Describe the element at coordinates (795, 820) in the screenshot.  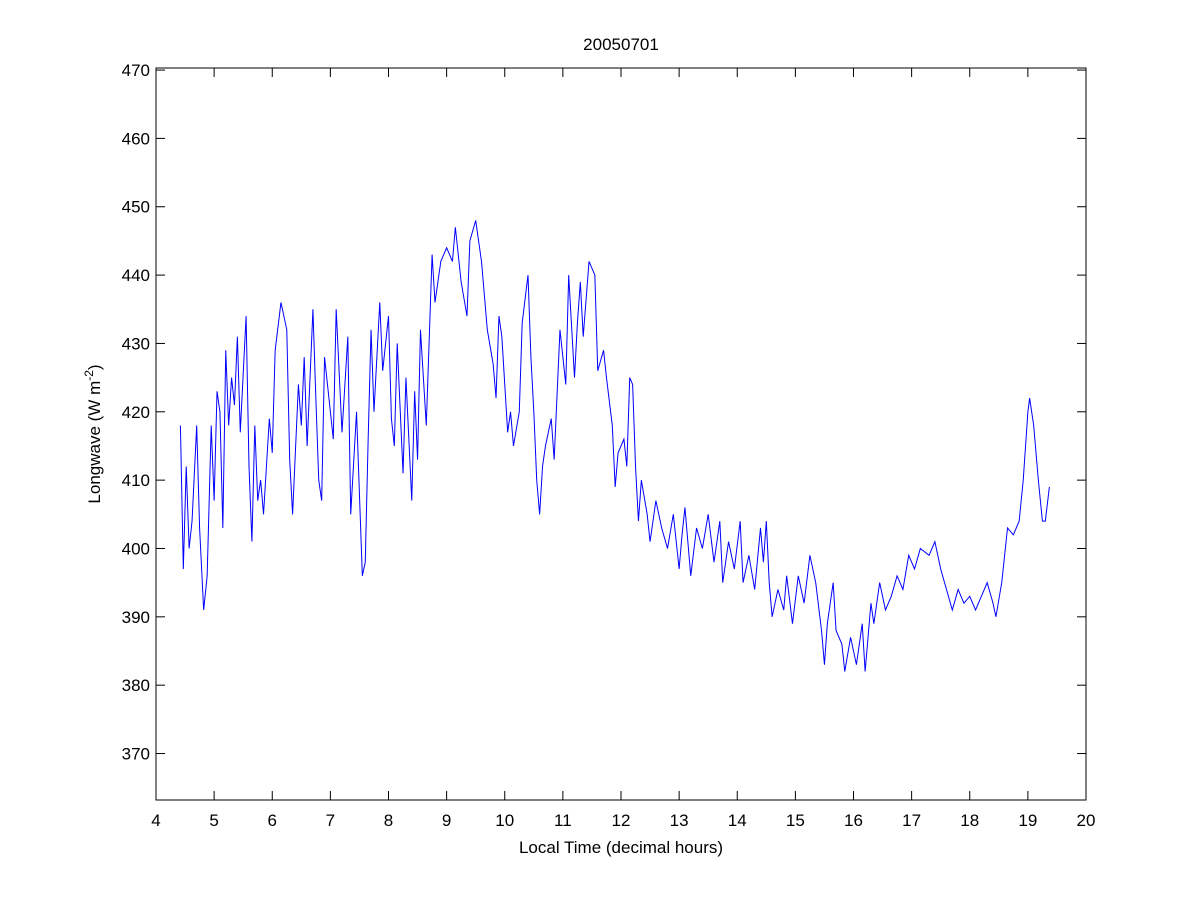
I see `x-tick-label: 15` at that location.